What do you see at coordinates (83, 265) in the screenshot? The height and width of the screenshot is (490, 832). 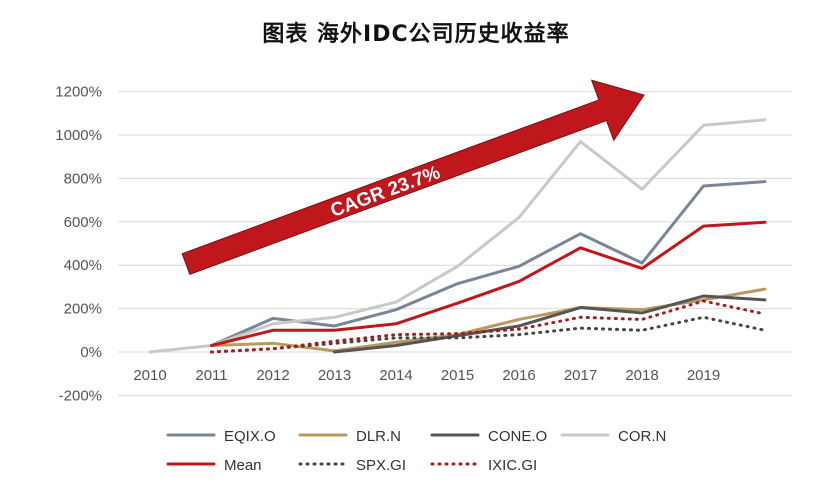 I see `y-tick-label: 400%` at bounding box center [83, 265].